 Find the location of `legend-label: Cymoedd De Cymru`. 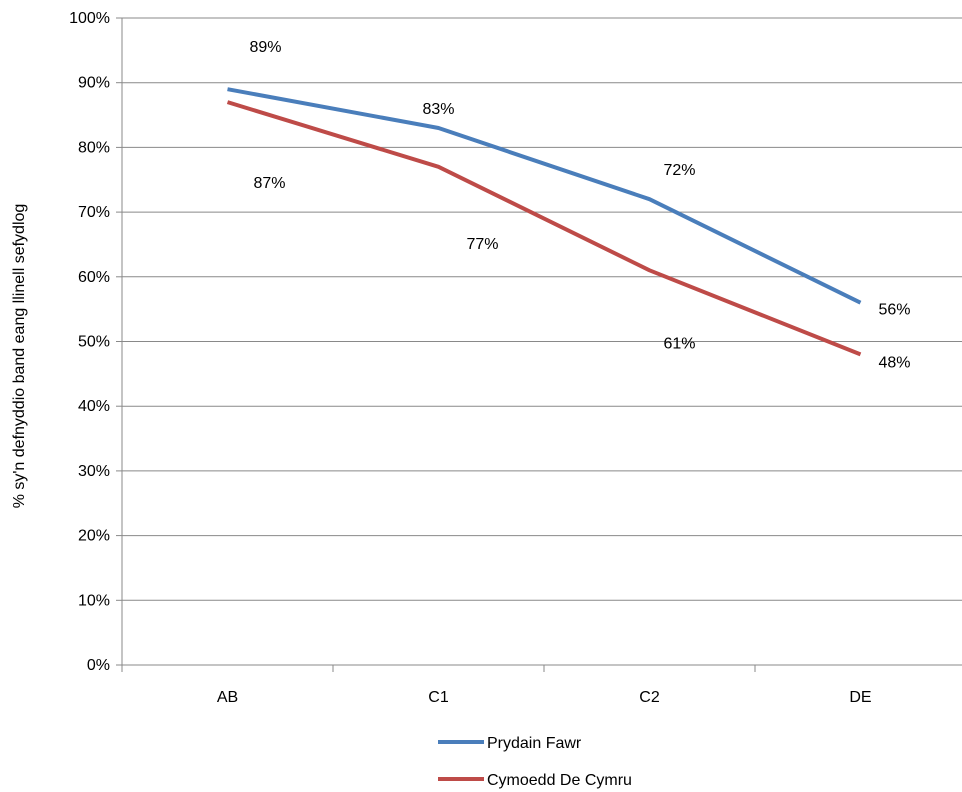

legend-label: Cymoedd De Cymru is located at coordinates (559, 780).